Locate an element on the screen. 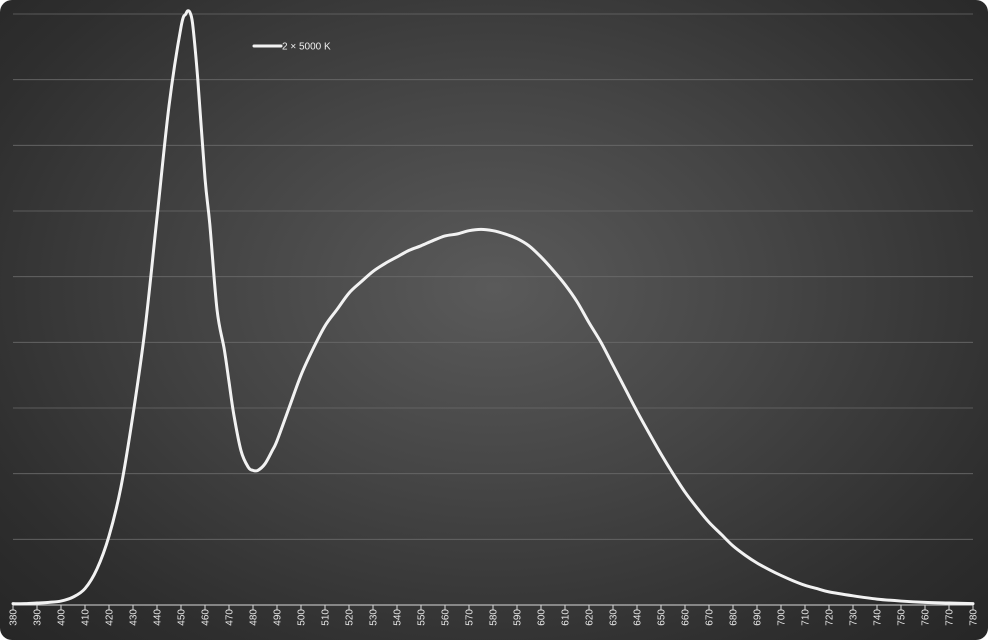 This screenshot has width=988, height=640. x-tick-label: 480 is located at coordinates (254, 617).